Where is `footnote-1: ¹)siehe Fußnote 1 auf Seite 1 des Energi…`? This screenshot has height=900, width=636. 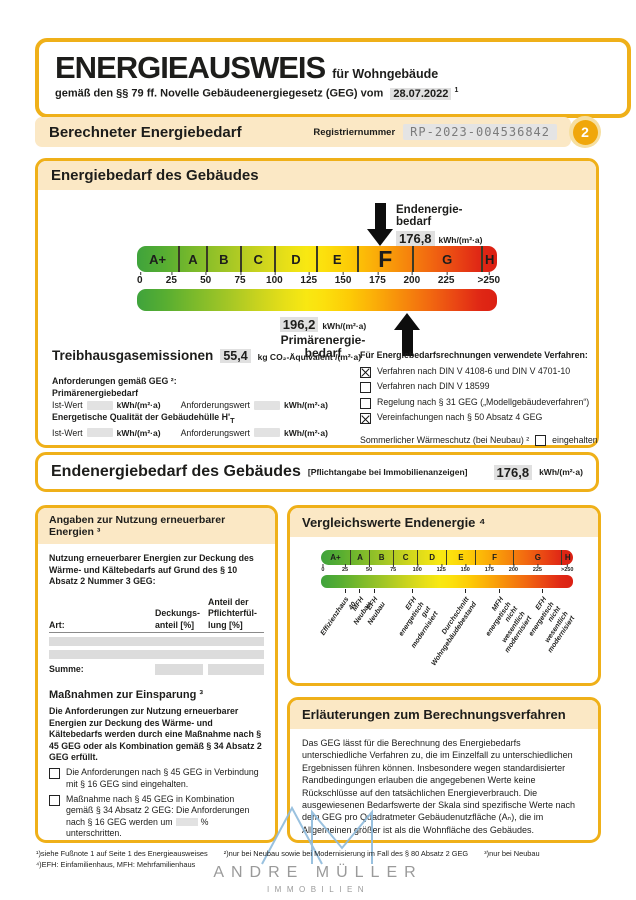 footnote-1: ¹)siehe Fußnote 1 auf Seite 1 des Energi… is located at coordinates (122, 853).